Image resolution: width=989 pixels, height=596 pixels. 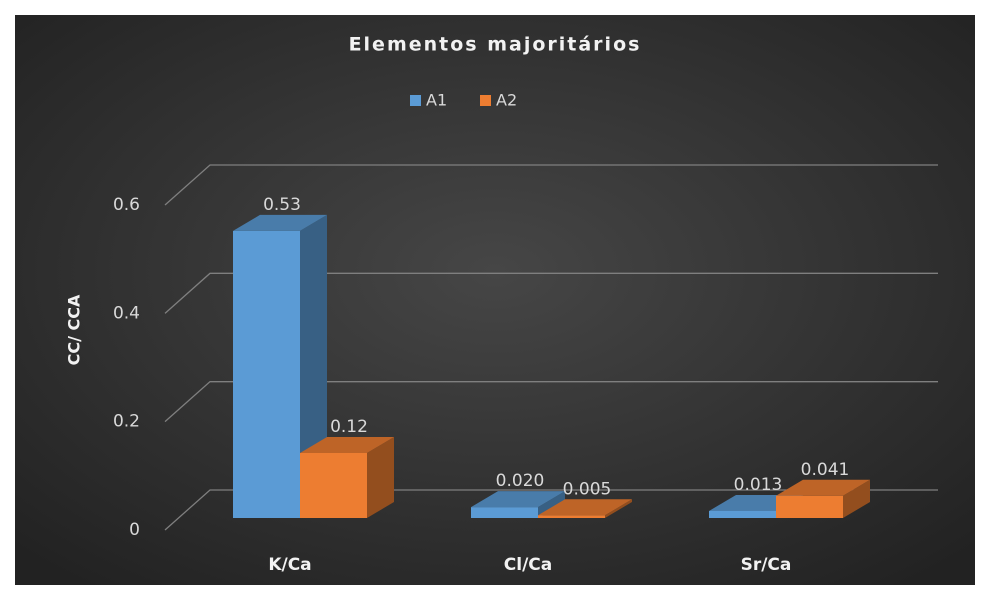 What do you see at coordinates (587, 489) in the screenshot?
I see `data-label: 0.005` at bounding box center [587, 489].